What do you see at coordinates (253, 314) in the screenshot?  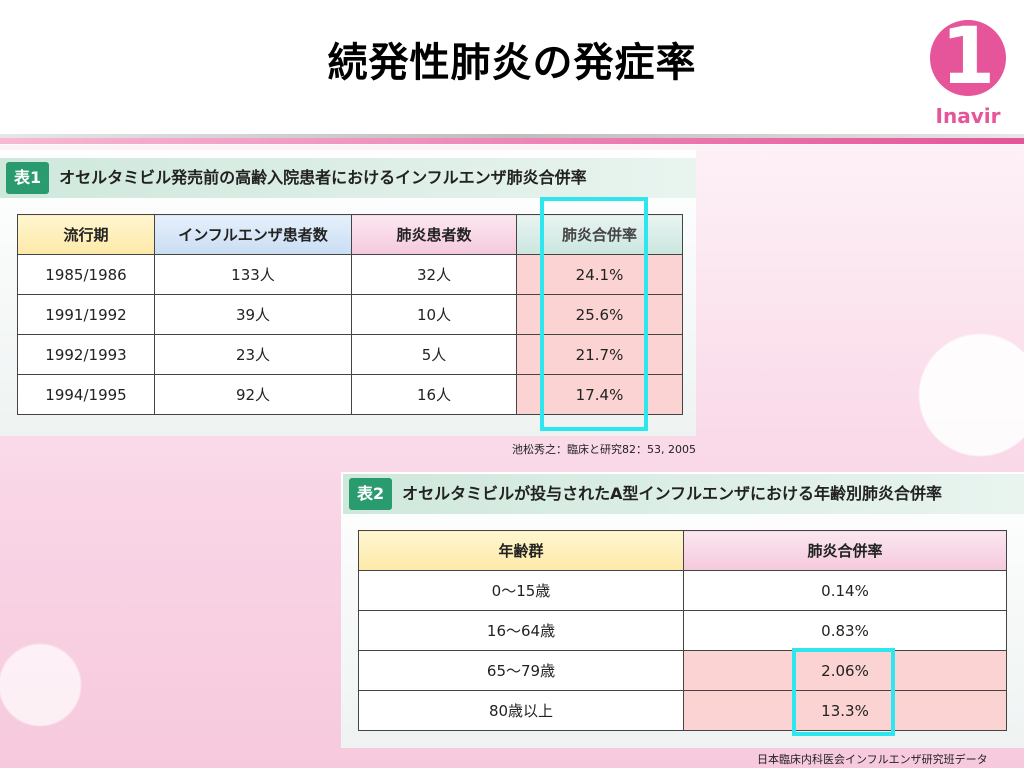 I see `table1-cell-flu: 39人` at bounding box center [253, 314].